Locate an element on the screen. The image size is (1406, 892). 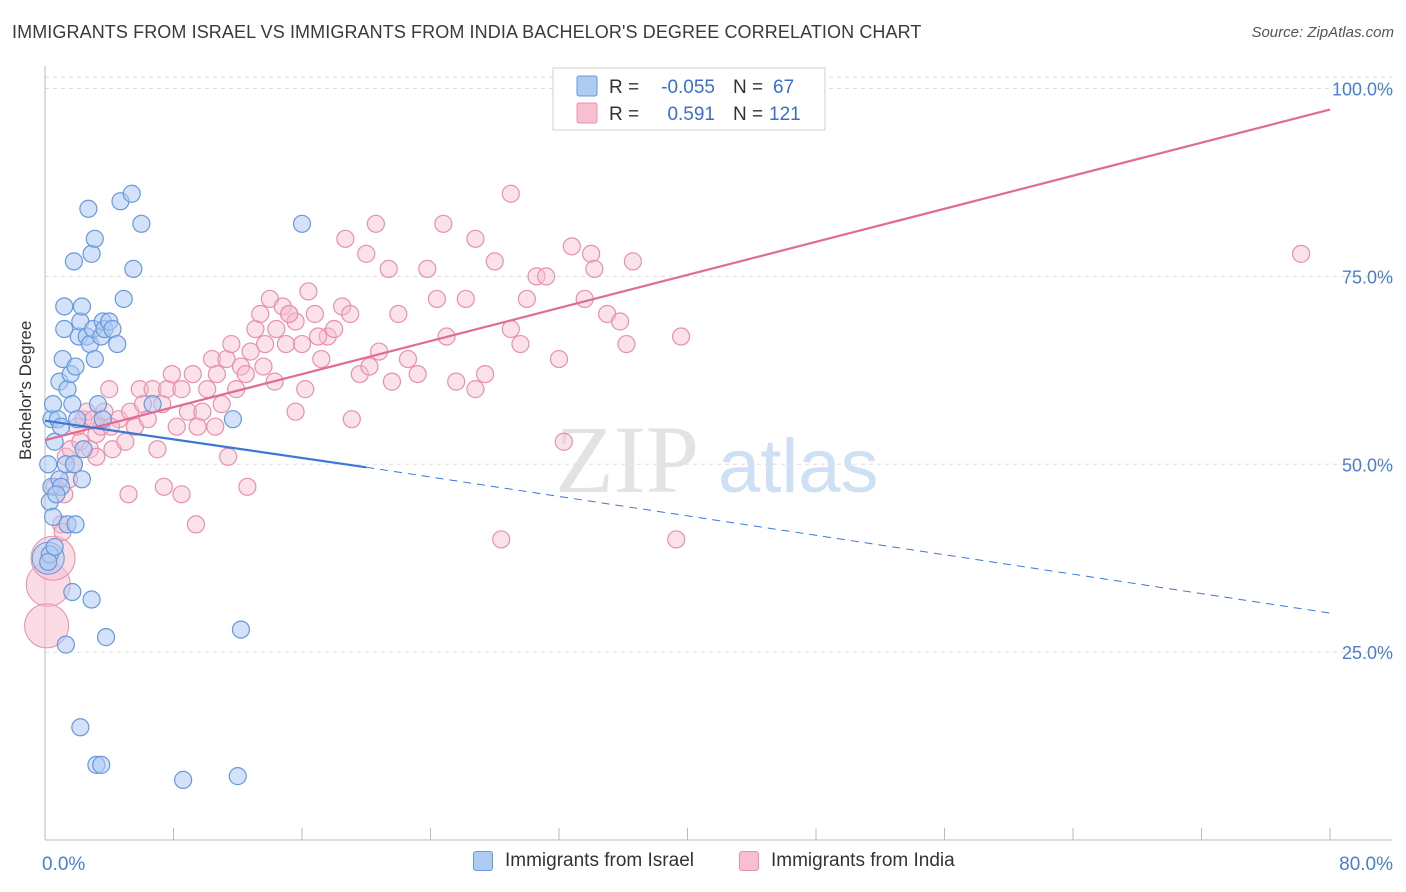
legend-israel-box is located at coordinates (483, 861).